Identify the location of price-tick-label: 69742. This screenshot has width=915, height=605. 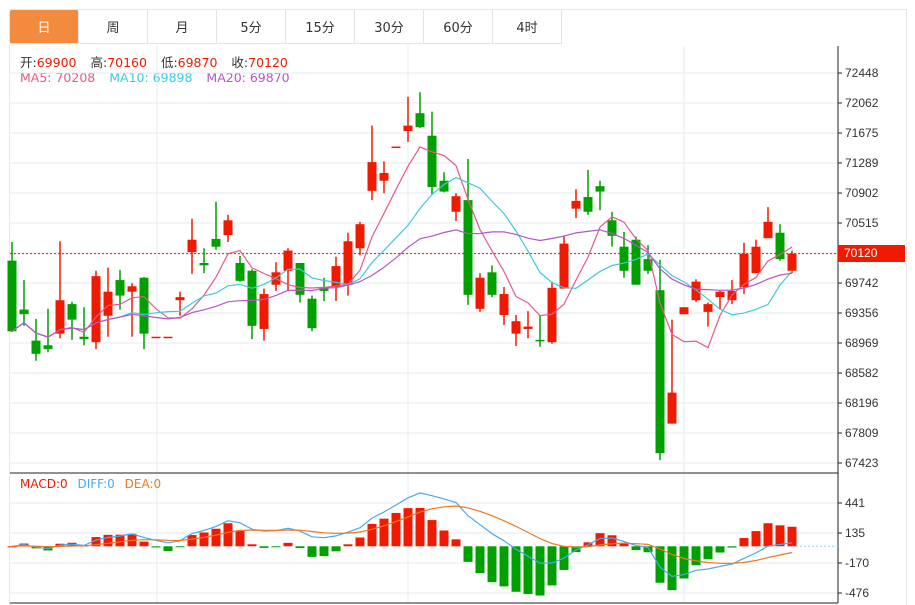
(862, 283).